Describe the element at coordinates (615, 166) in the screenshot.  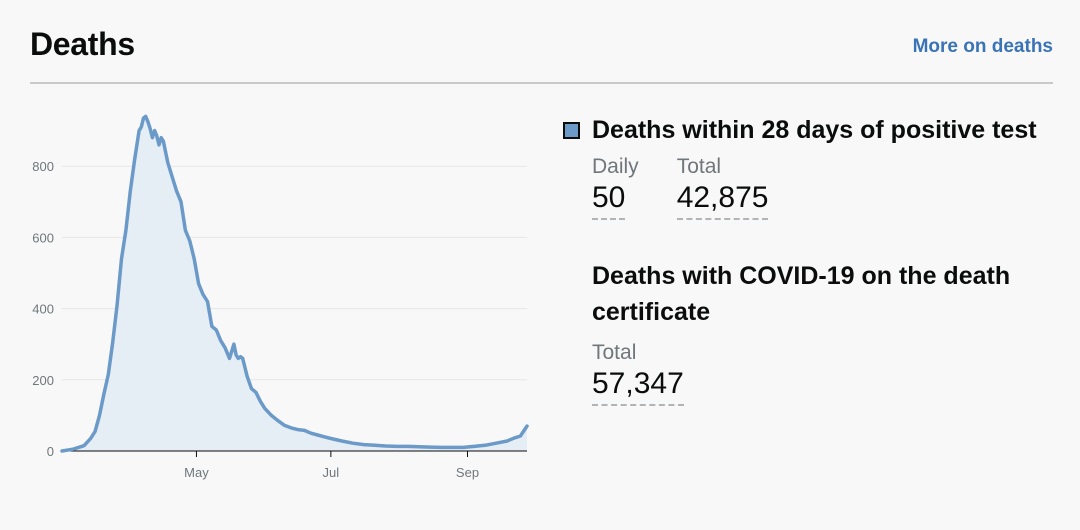
I see `daily-label: Daily` at that location.